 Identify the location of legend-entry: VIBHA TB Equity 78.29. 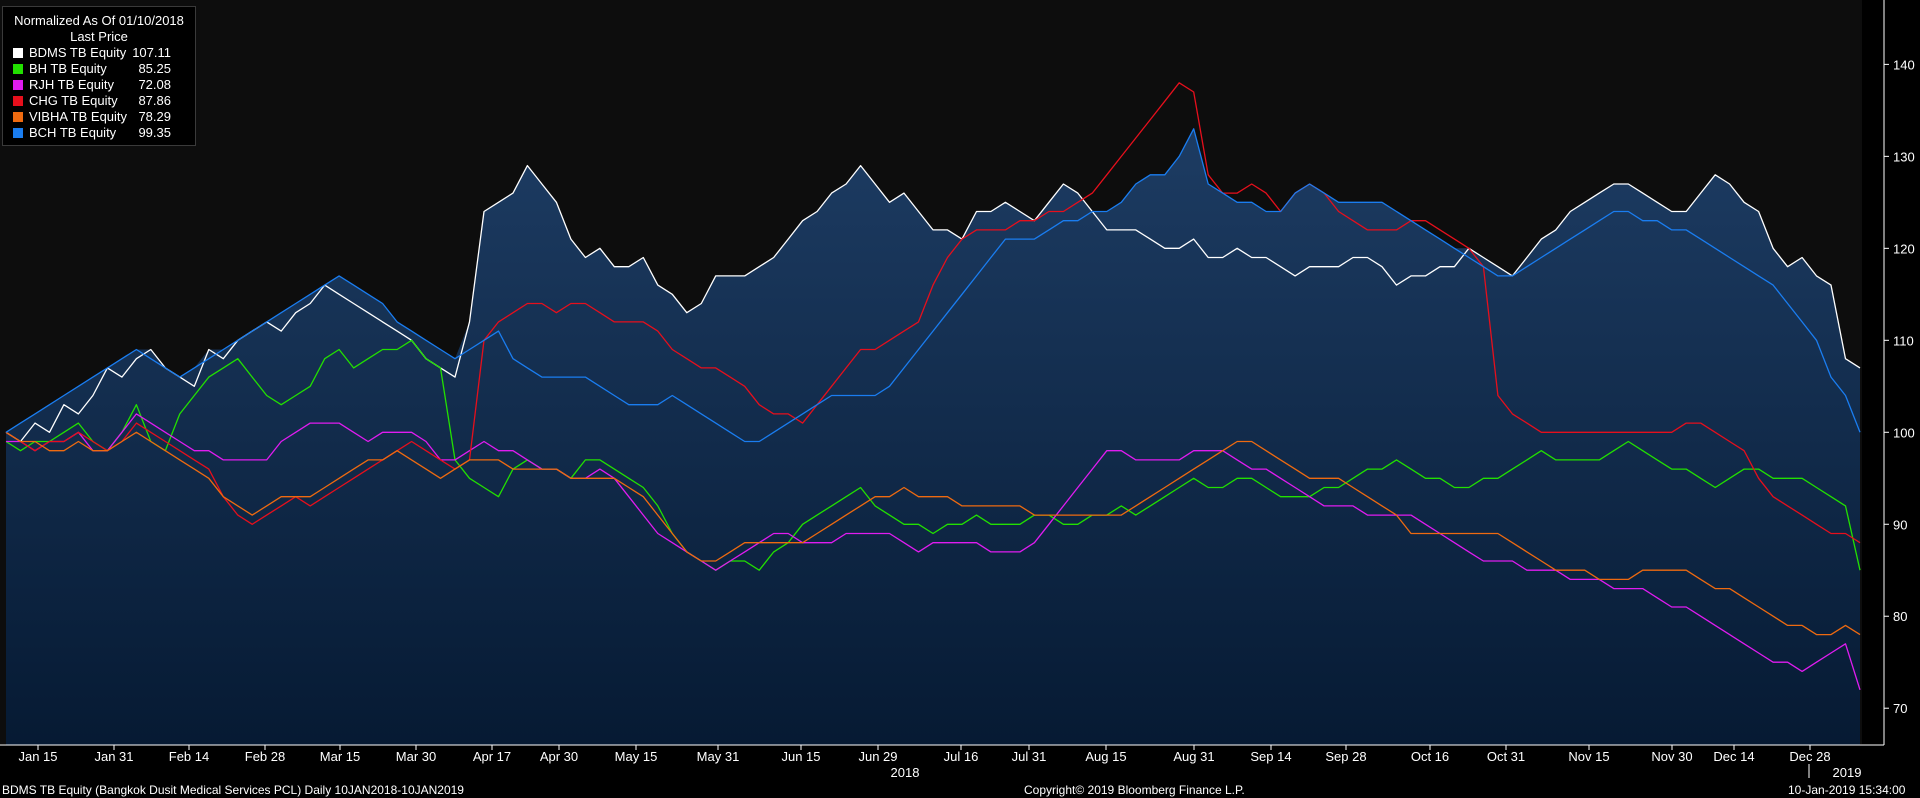
(99, 117).